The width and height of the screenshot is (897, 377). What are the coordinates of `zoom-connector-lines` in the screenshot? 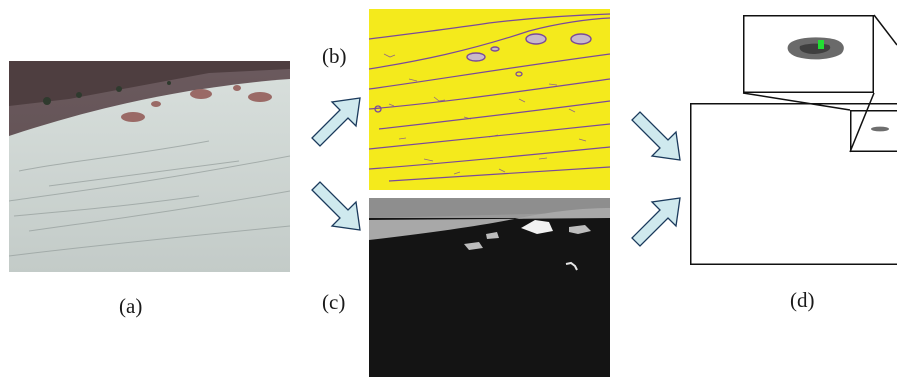 It's located at (819, 83).